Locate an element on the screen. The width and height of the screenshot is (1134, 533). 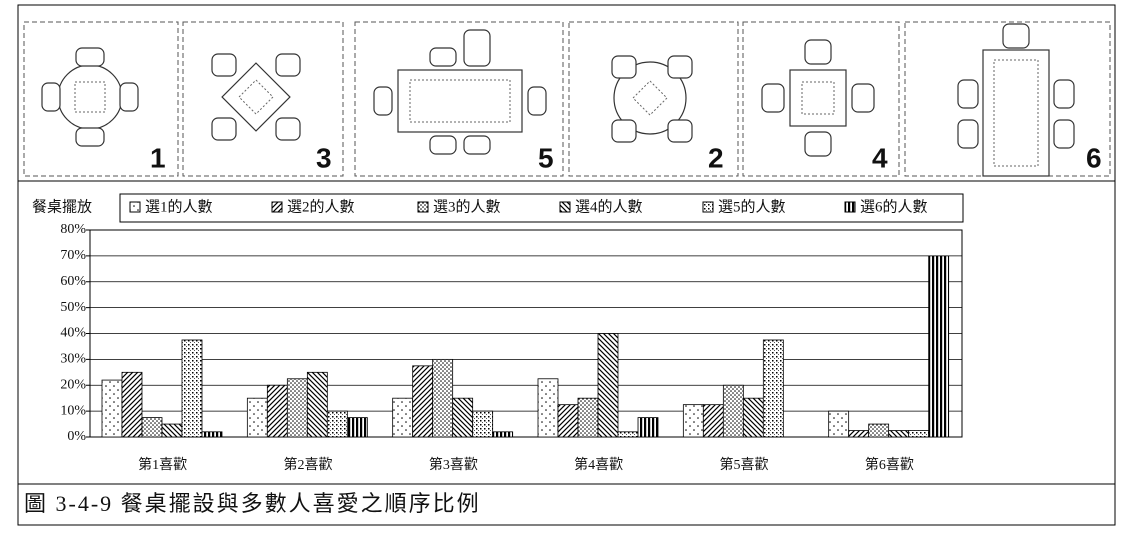
x-tick-label: 第2喜歡 is located at coordinates (308, 464).